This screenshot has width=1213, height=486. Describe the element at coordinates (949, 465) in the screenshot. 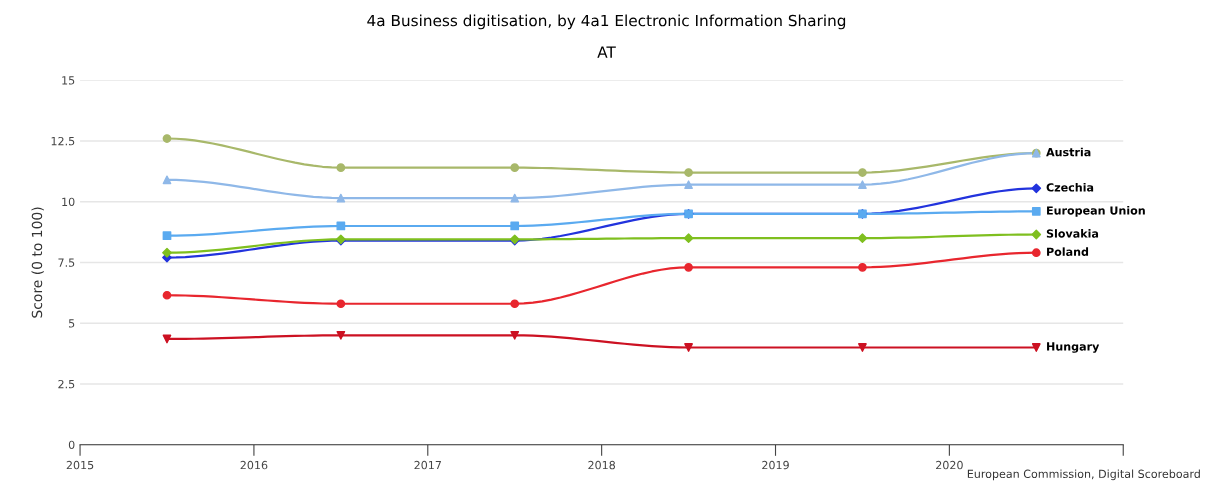

I see `x-tick-label: 2020` at that location.